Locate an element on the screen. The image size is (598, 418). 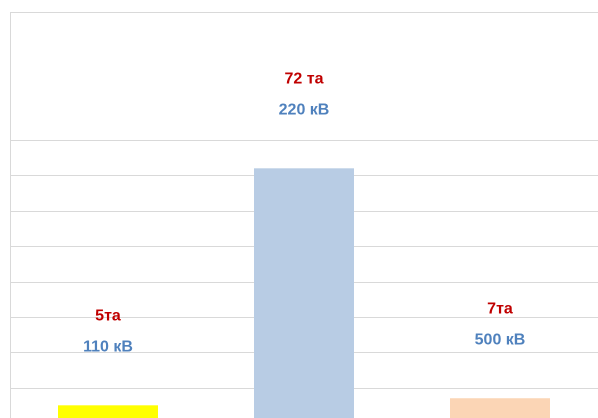
category-label: 220 кВ is located at coordinates (304, 110).